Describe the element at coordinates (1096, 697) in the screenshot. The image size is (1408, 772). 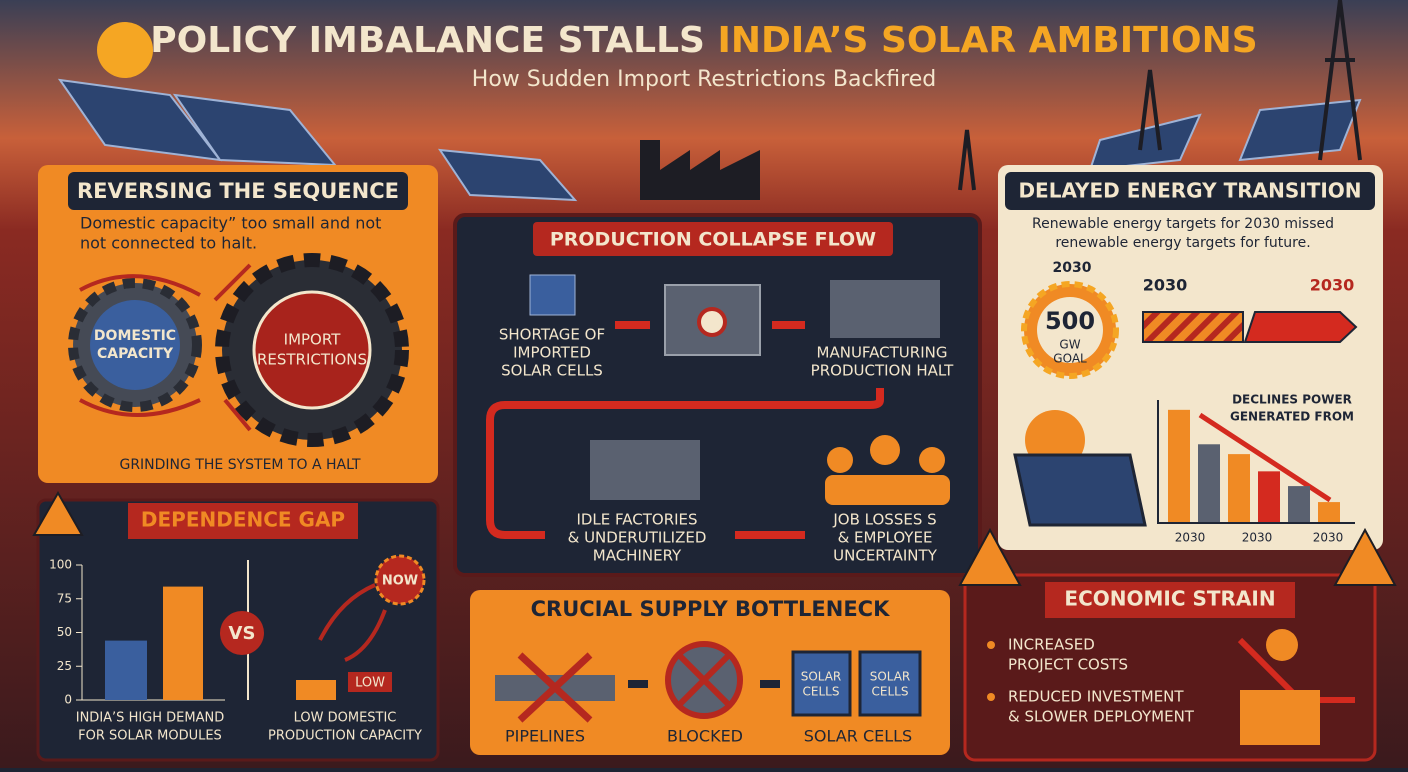
I see `bullet-text: REDUCED INVESTMENT` at that location.